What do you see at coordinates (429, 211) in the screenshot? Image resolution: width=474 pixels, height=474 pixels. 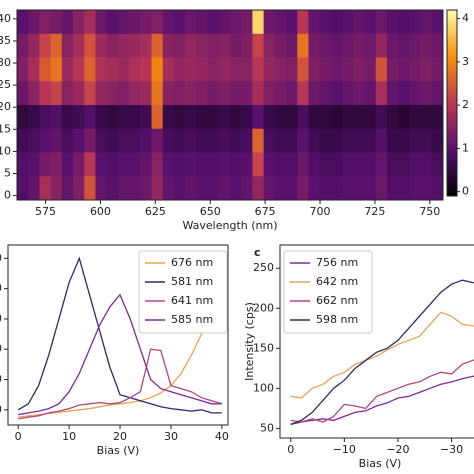 I see `x-tick-label: 750` at bounding box center [429, 211].